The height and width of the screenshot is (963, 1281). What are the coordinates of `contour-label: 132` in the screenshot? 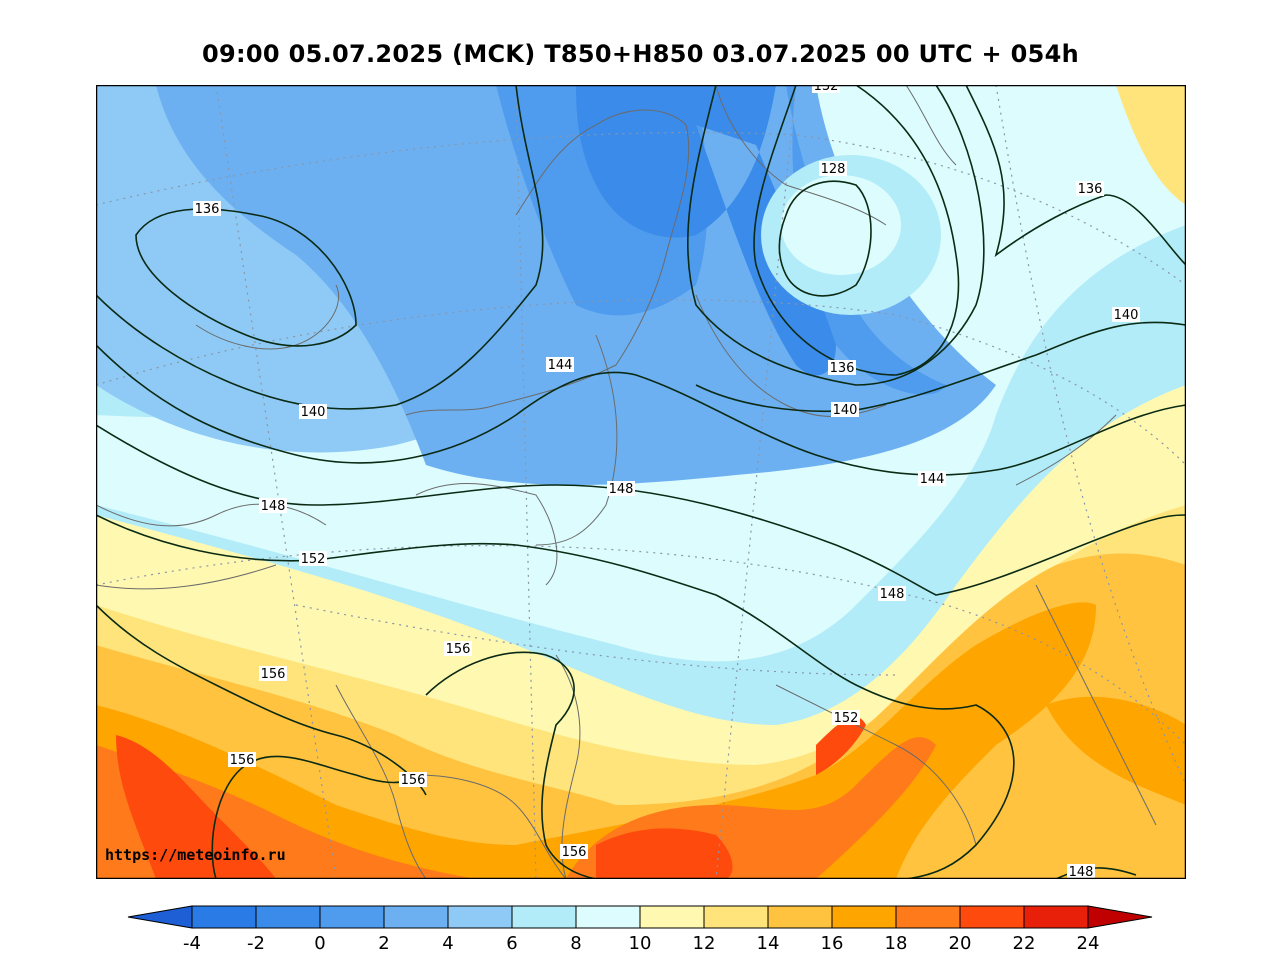 It's located at (826, 89).